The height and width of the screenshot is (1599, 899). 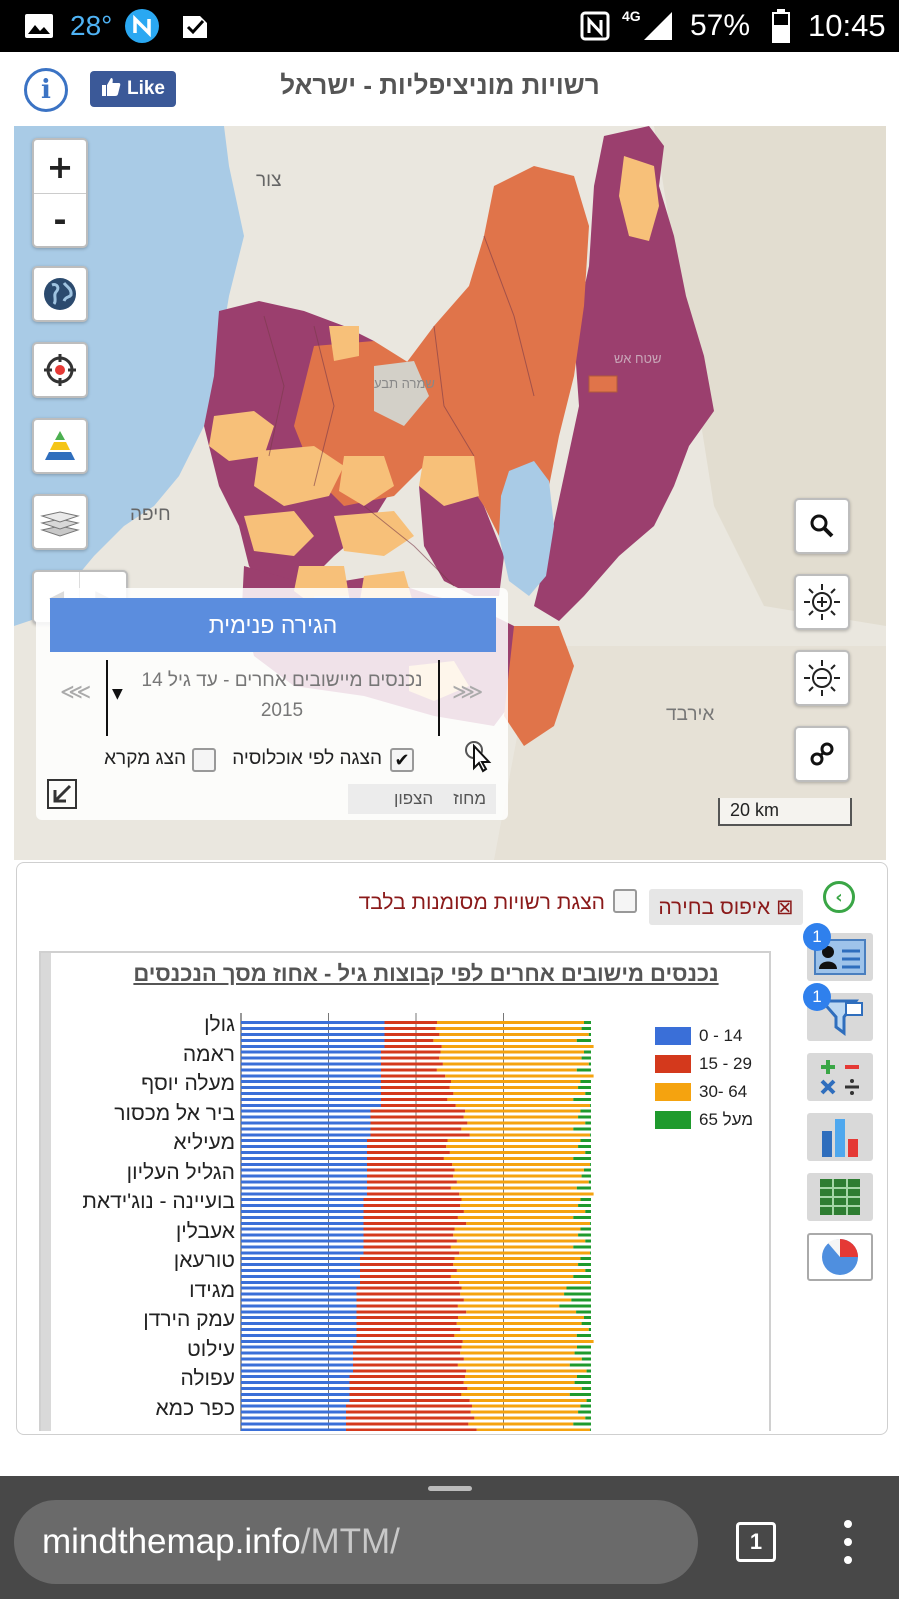 What do you see at coordinates (840, 1077) in the screenshot?
I see `calculator-button` at bounding box center [840, 1077].